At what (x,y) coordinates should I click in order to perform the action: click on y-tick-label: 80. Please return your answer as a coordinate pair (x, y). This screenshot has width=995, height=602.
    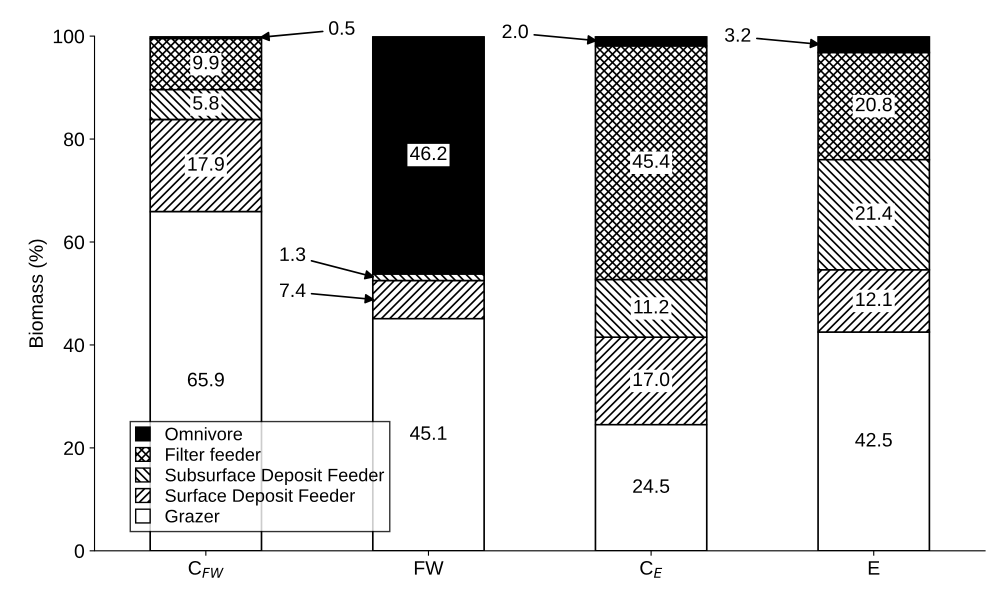
    Looking at the image, I should click on (74, 139).